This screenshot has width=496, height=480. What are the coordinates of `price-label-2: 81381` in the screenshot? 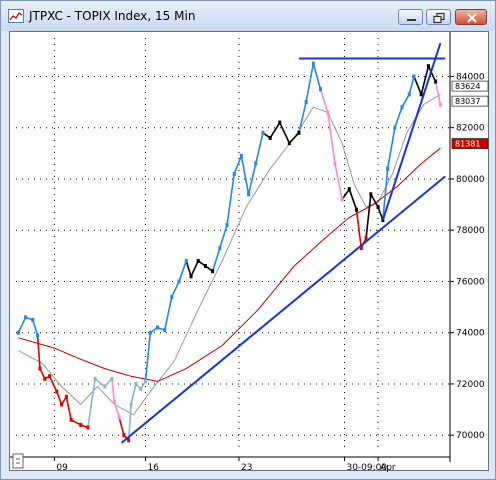 It's located at (467, 144).